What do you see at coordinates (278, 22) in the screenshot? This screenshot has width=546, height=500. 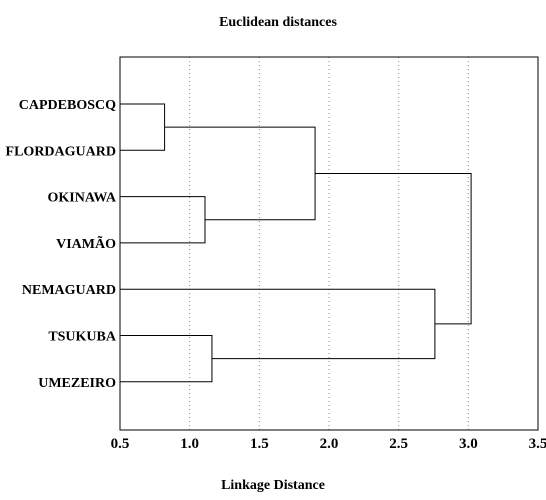 I see `chart-title: Euclidean distances` at bounding box center [278, 22].